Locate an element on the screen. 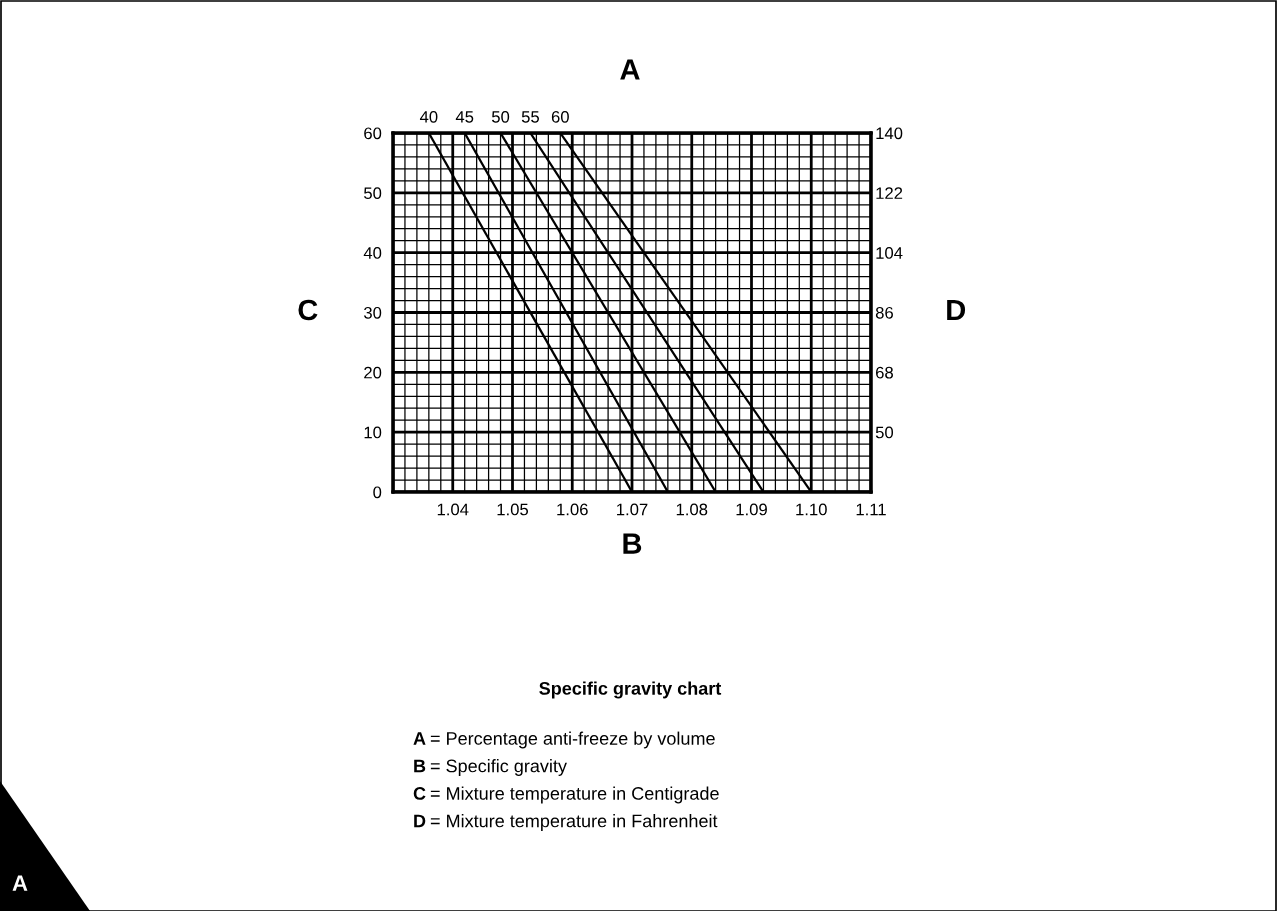  y2-tick-label: 122 is located at coordinates (889, 193).